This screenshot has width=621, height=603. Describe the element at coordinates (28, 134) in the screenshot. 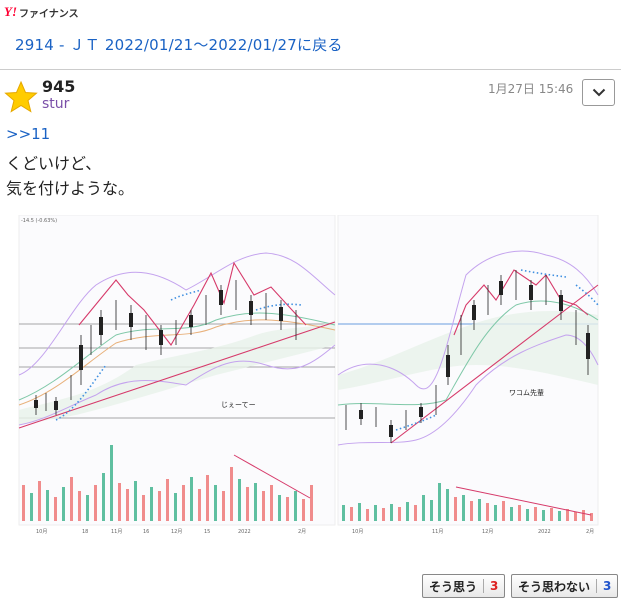

I see `reply-reference-link: >>11` at that location.